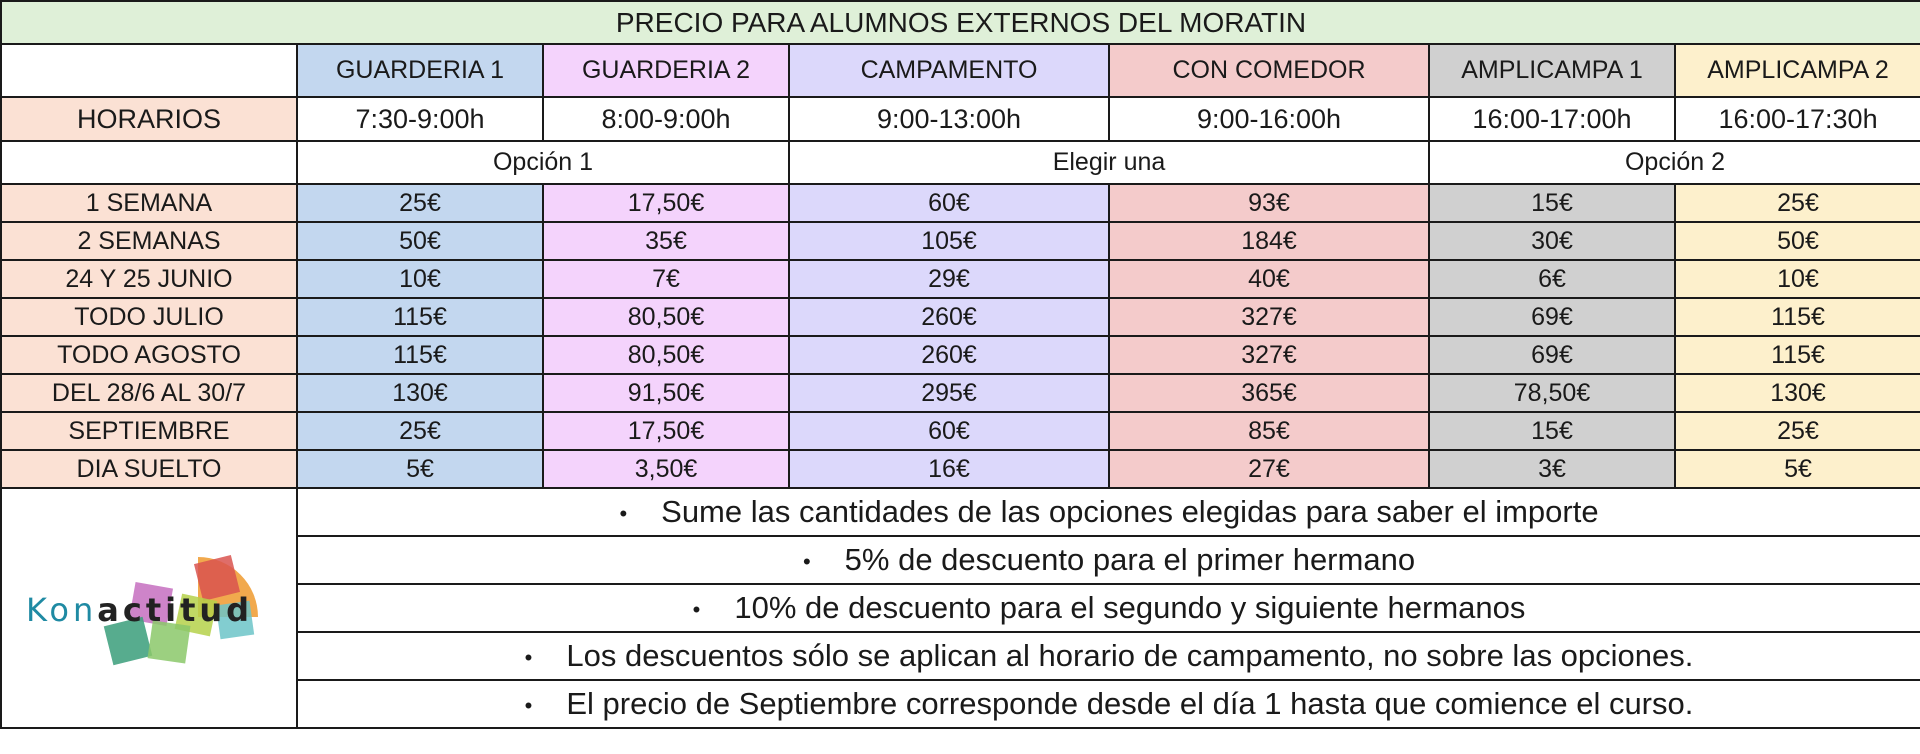  I want to click on price-cell: 35€, so click(666, 241).